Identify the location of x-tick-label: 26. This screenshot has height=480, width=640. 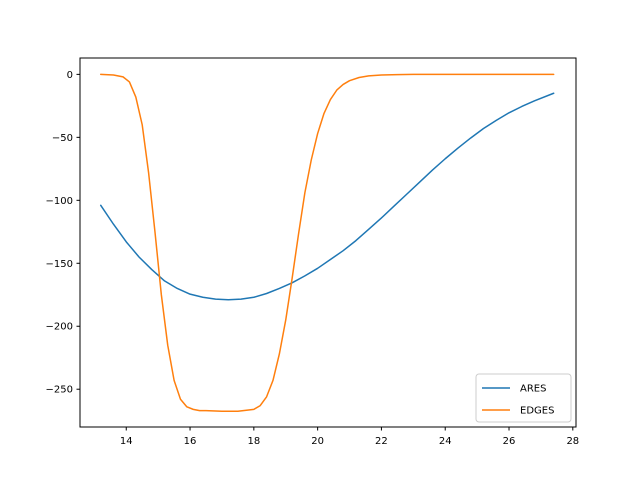
(509, 441).